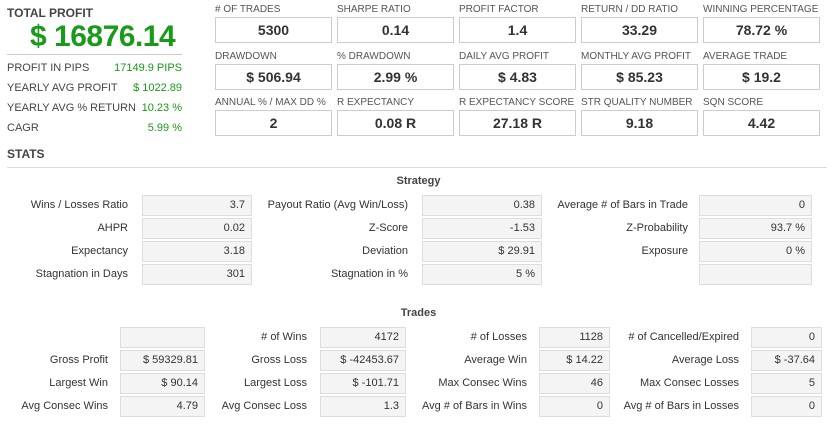 The height and width of the screenshot is (429, 837). Describe the element at coordinates (639, 30) in the screenshot. I see `metric-value: 33.29` at that location.